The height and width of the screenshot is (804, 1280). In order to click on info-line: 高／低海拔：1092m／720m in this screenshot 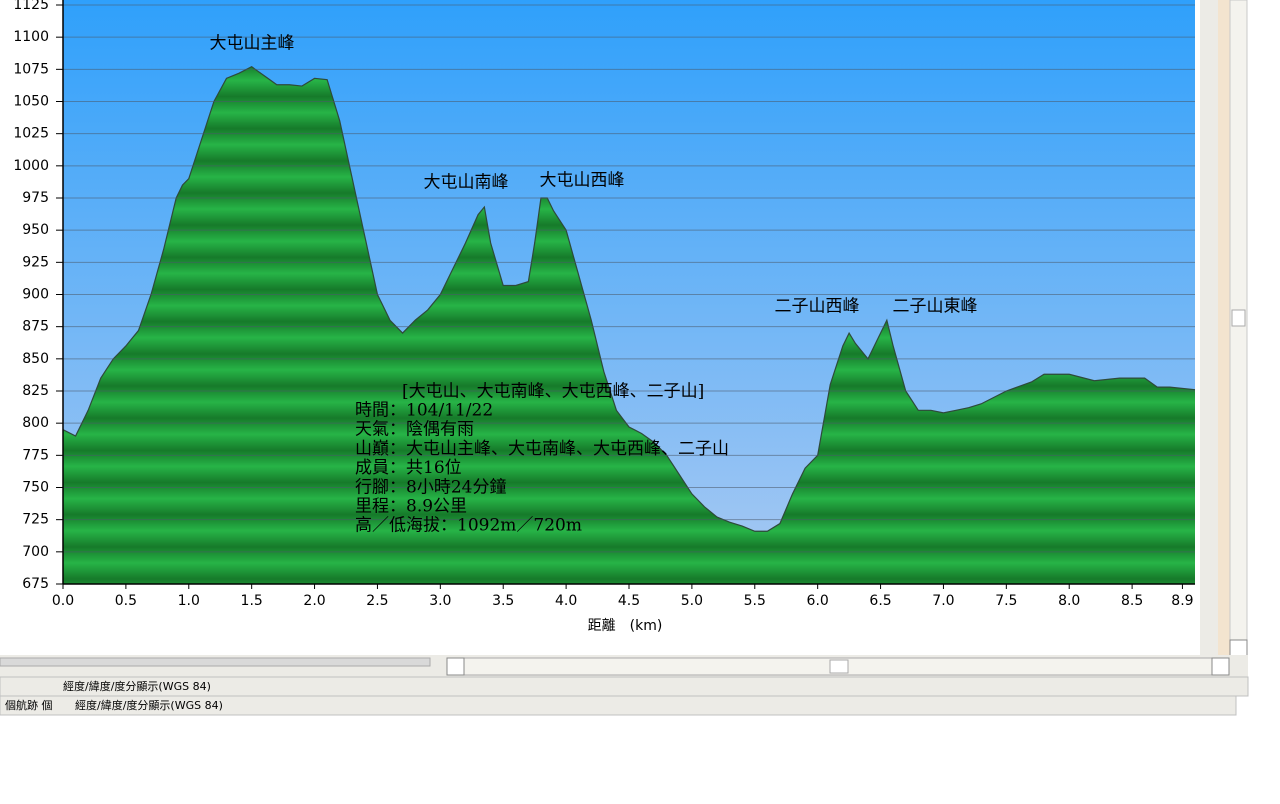, I will do `click(468, 526)`.